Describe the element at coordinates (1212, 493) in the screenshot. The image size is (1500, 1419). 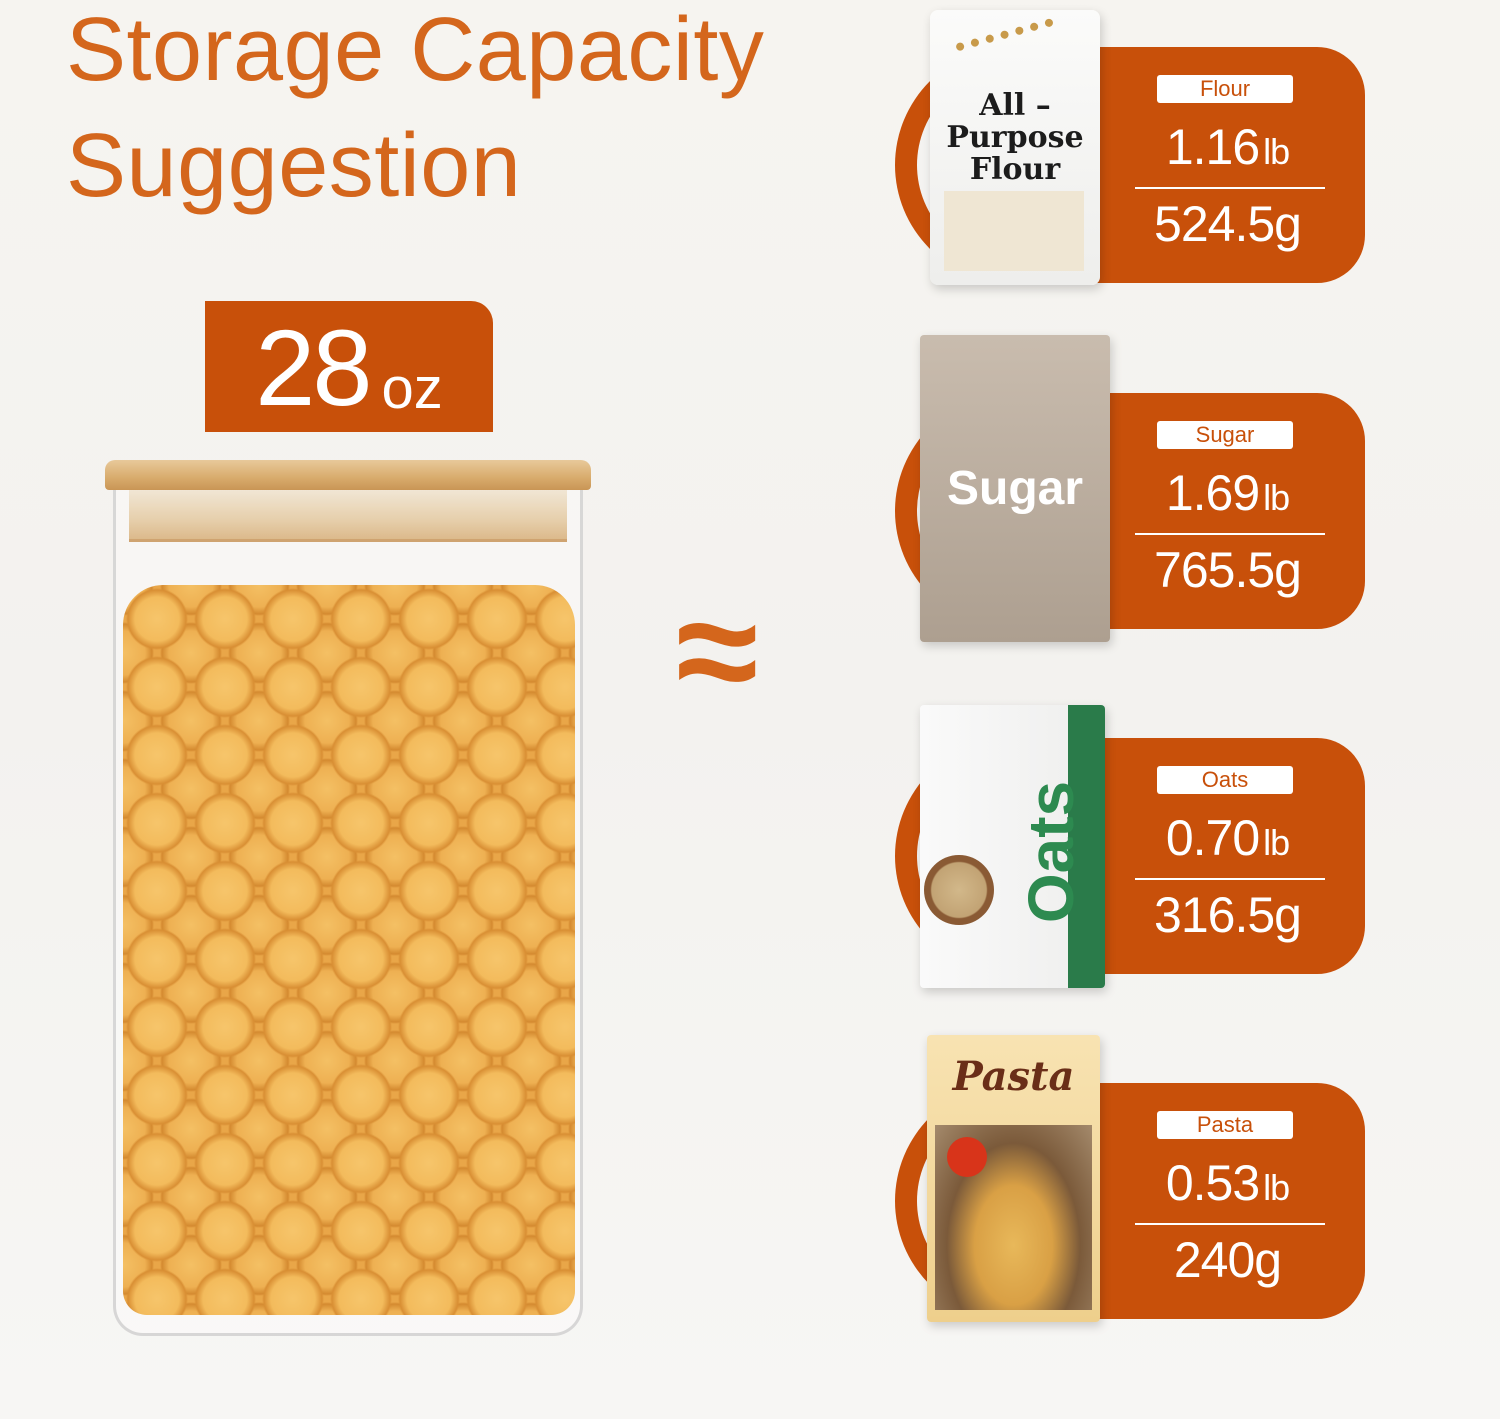
I see `lb-value: 1.69` at that location.